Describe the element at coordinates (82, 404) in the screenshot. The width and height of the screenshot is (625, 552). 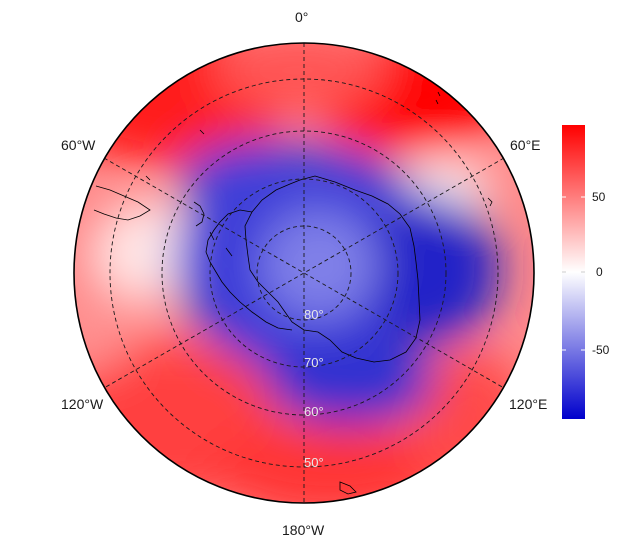
I see `lon-label-120w: 120°W` at that location.